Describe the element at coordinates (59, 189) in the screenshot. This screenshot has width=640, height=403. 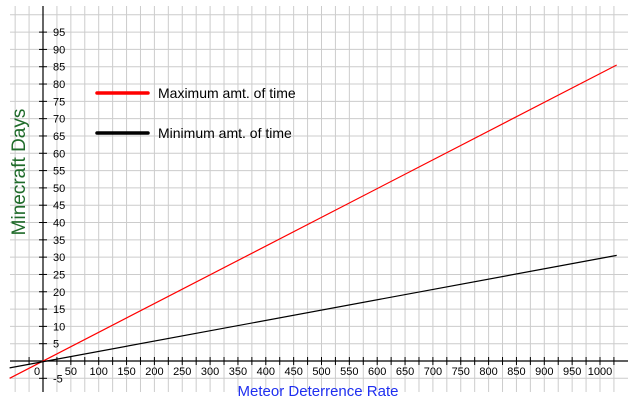
I see `y-tick-label: 50` at that location.